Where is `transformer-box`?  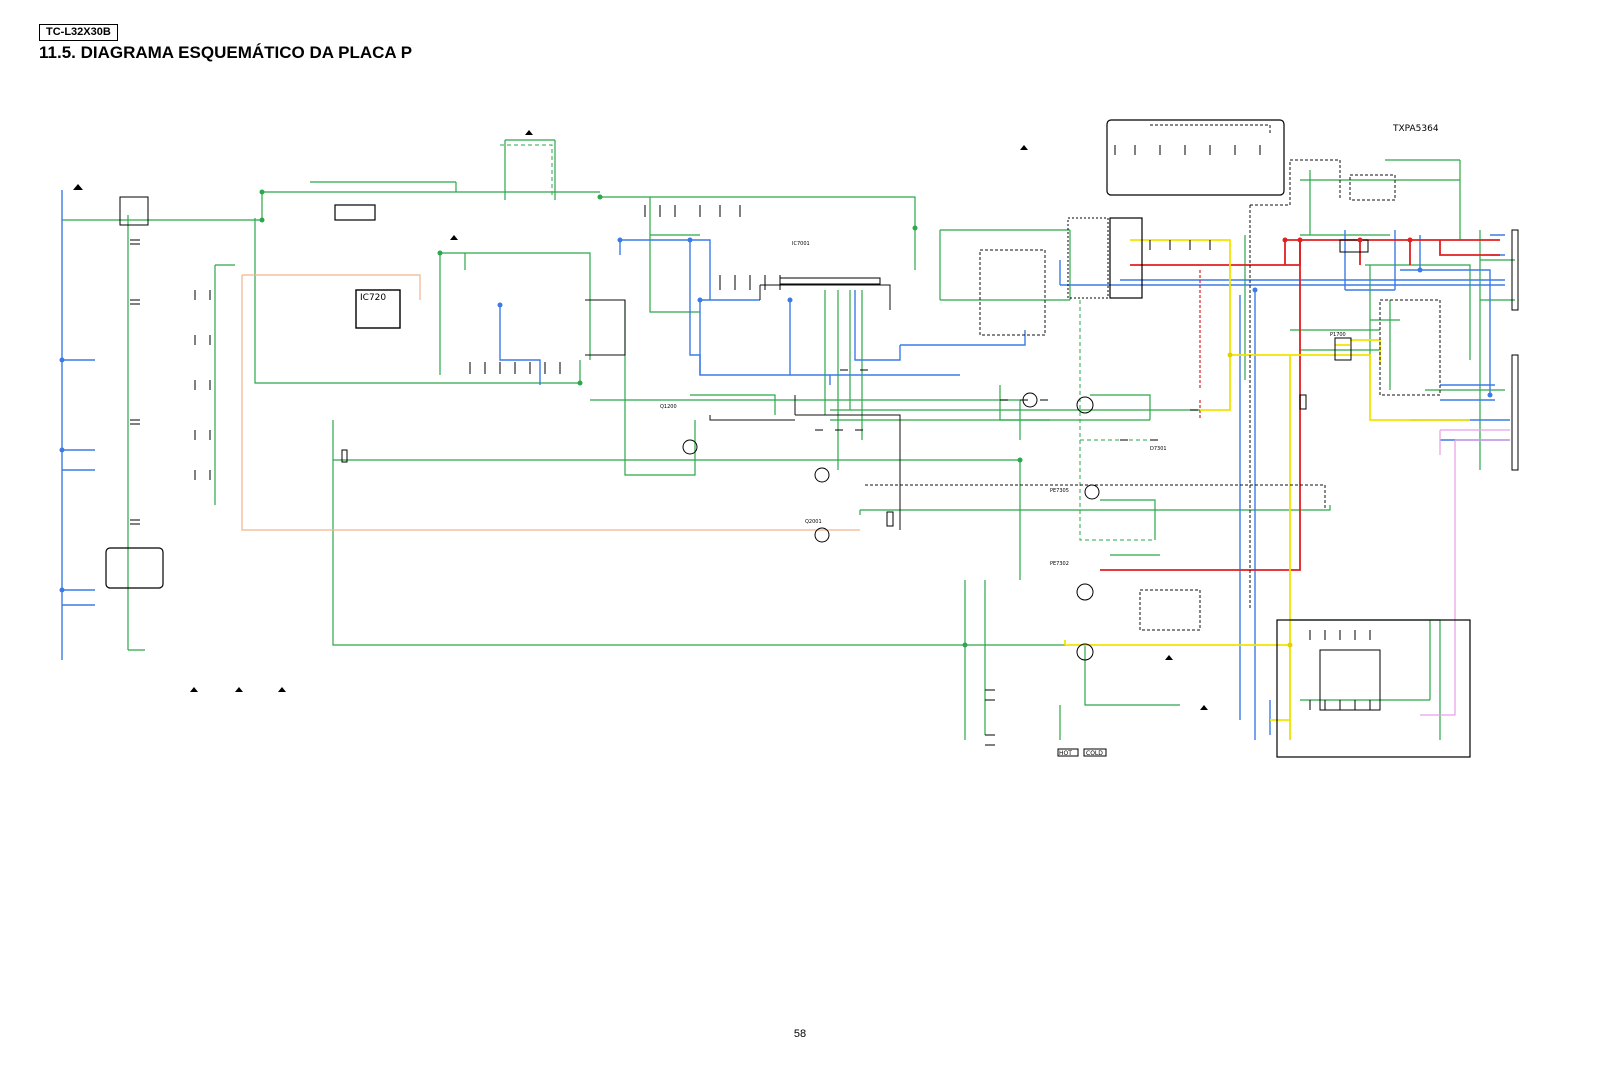 transformer-box is located at coordinates (1126, 258).